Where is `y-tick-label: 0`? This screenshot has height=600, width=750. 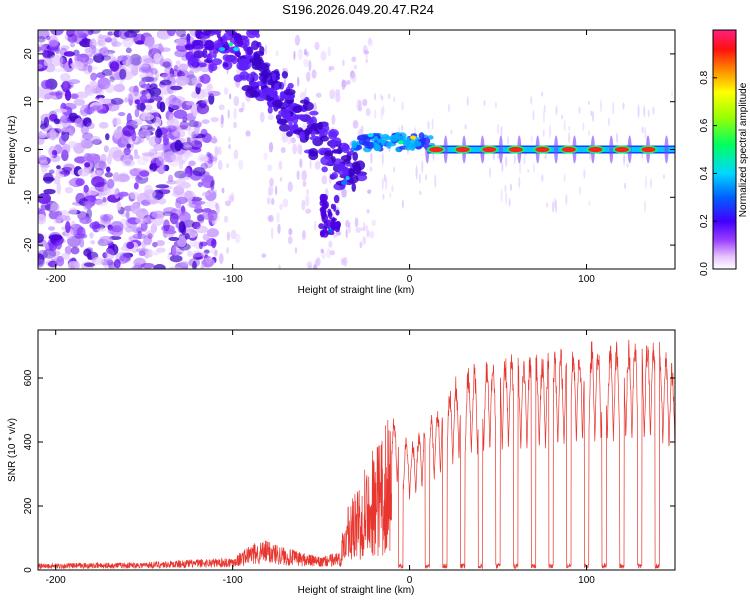 y-tick-label: 0 is located at coordinates (28, 570).